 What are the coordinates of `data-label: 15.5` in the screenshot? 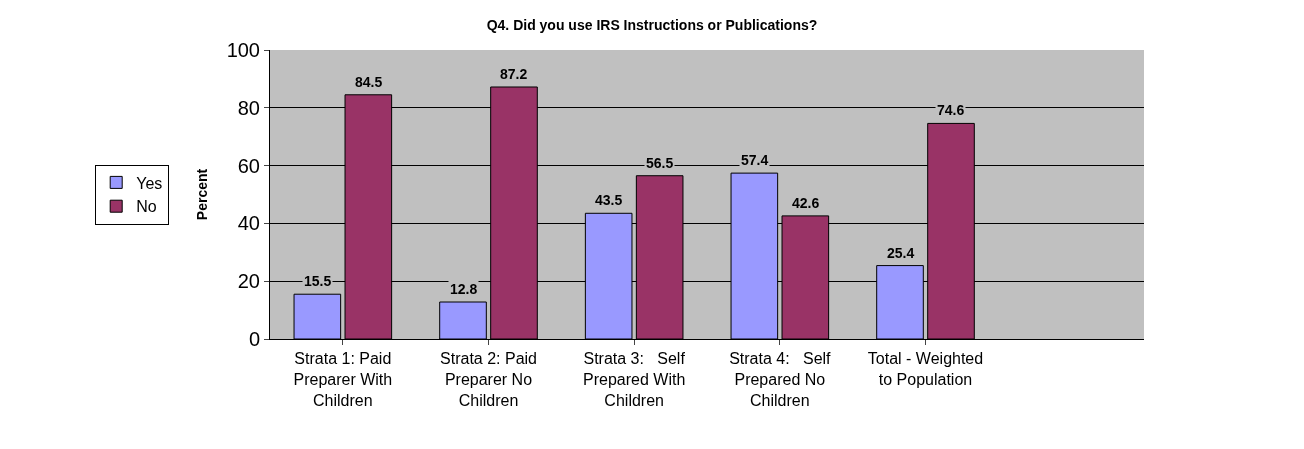 It's located at (318, 281).